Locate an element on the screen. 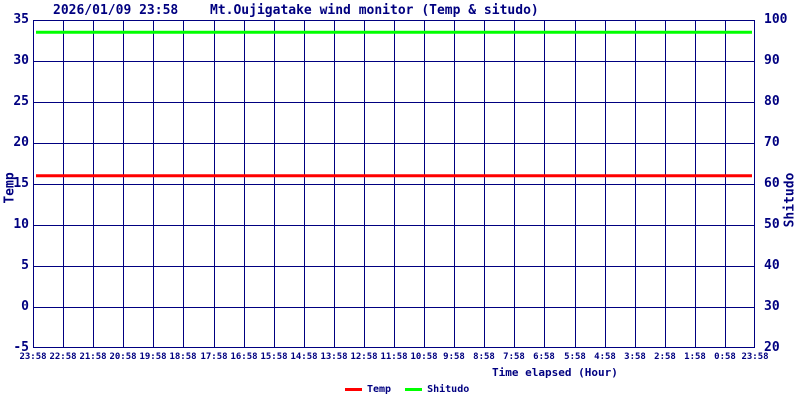 This screenshot has width=800, height=400. y-right-tick-label: 60 is located at coordinates (772, 183).